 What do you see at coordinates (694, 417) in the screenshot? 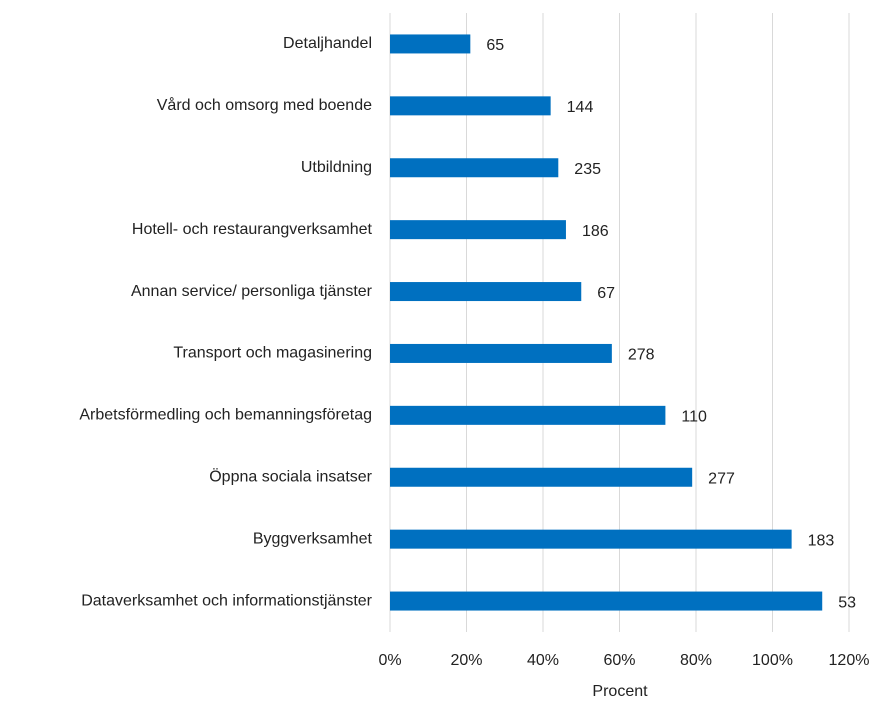
I see `data-label: 110` at bounding box center [694, 417].